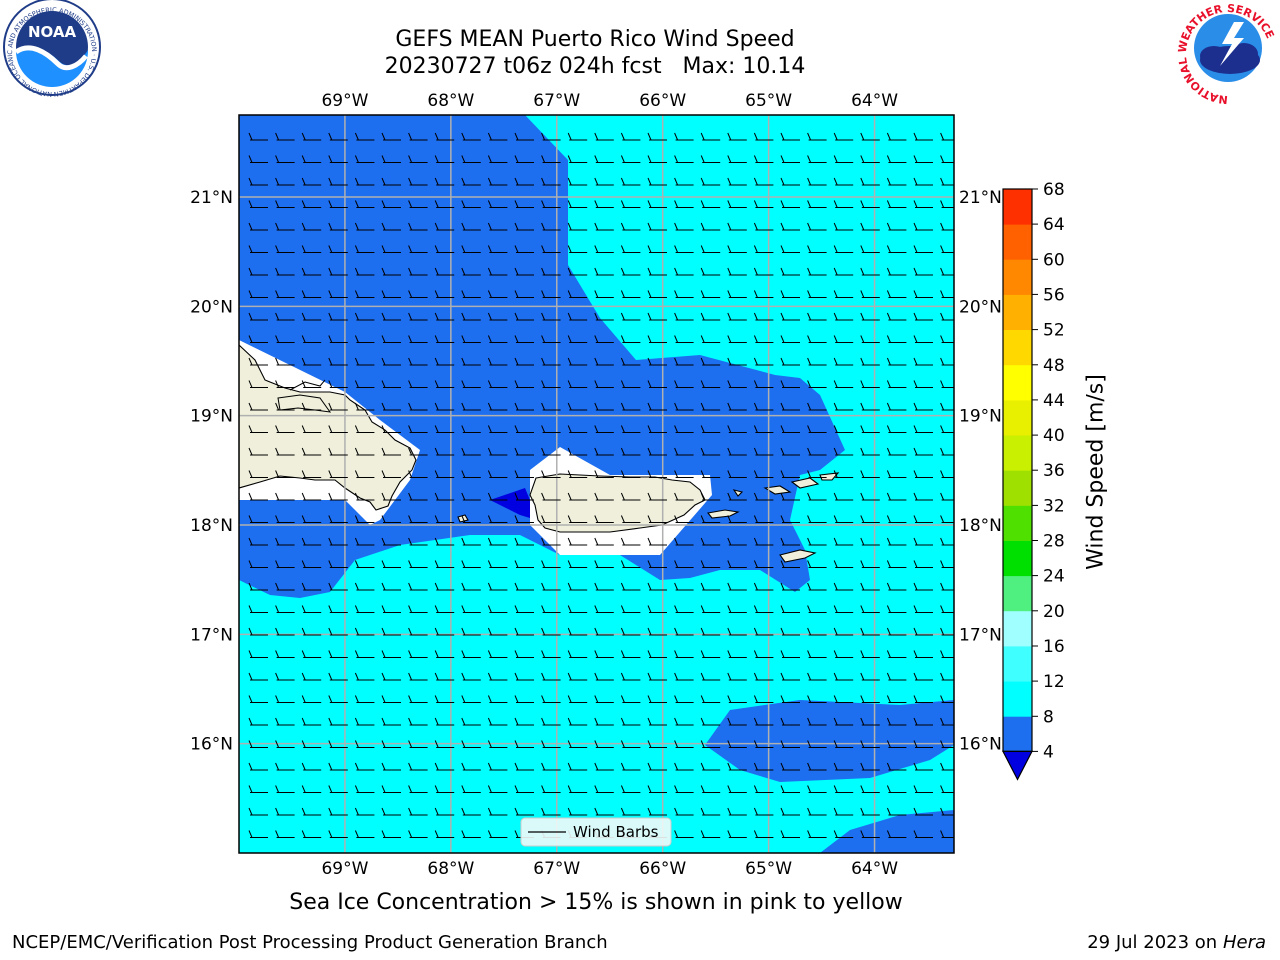 The height and width of the screenshot is (960, 1280). What do you see at coordinates (798, 556) in the screenshot?
I see `st-croix-island` at bounding box center [798, 556].